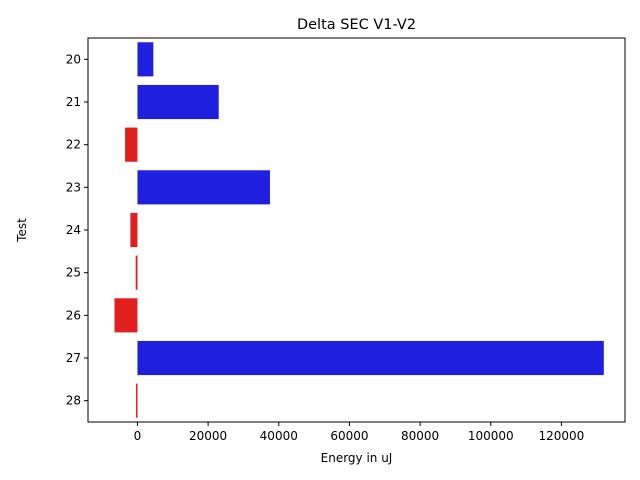 This screenshot has height=480, width=640. What do you see at coordinates (73, 145) in the screenshot?
I see `y-tick-label-22: 22` at bounding box center [73, 145].